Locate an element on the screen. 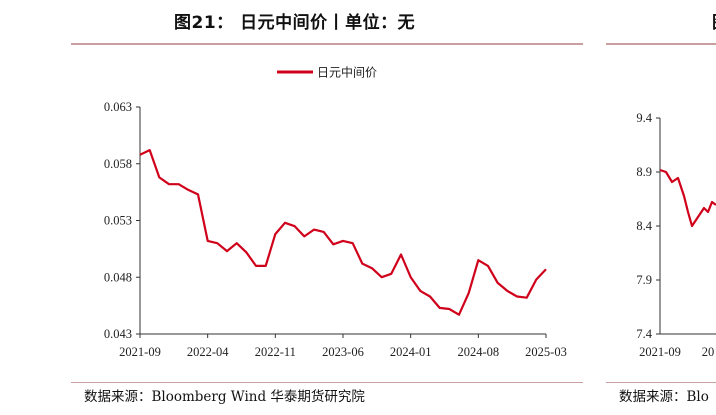 This screenshot has width=716, height=415. y-tick-label: 0.063 is located at coordinates (118, 107).